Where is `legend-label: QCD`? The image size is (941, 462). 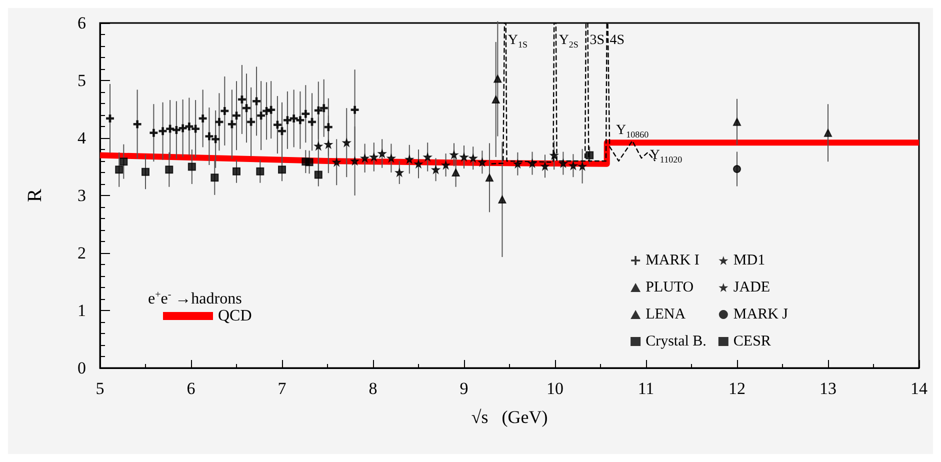
legend-label: QCD is located at coordinates (235, 316).